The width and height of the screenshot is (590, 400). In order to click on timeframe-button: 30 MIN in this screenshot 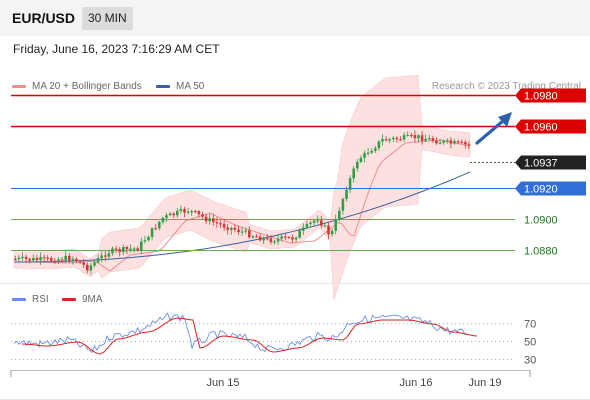, I will do `click(107, 18)`.